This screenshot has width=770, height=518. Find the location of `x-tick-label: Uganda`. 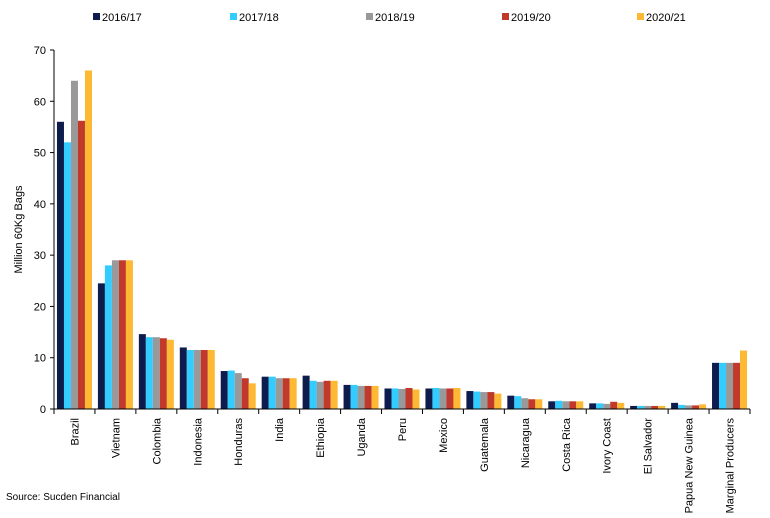

x-tick-label: Uganda is located at coordinates (362, 436).